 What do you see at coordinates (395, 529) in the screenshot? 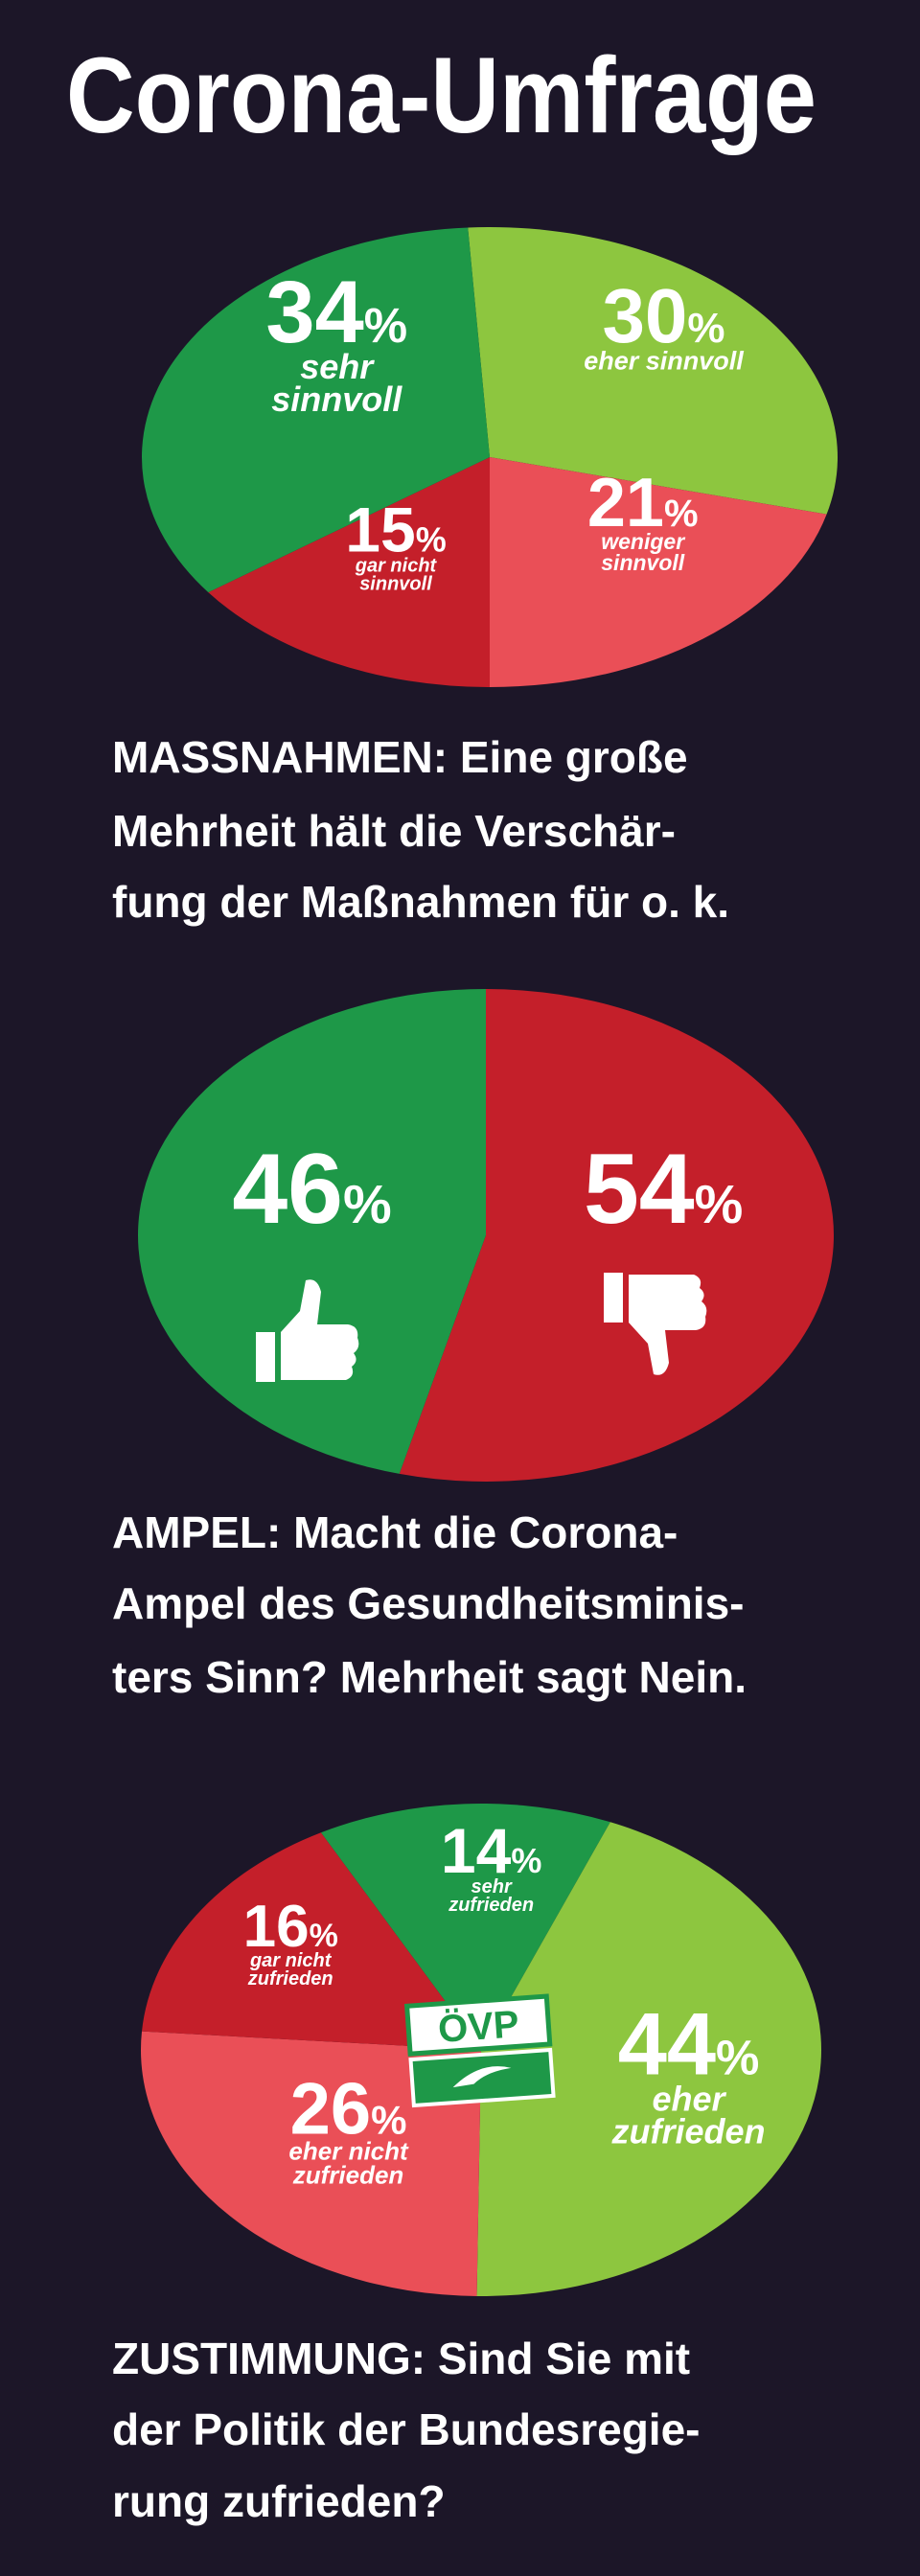
I see `value-label: 15%` at bounding box center [395, 529].